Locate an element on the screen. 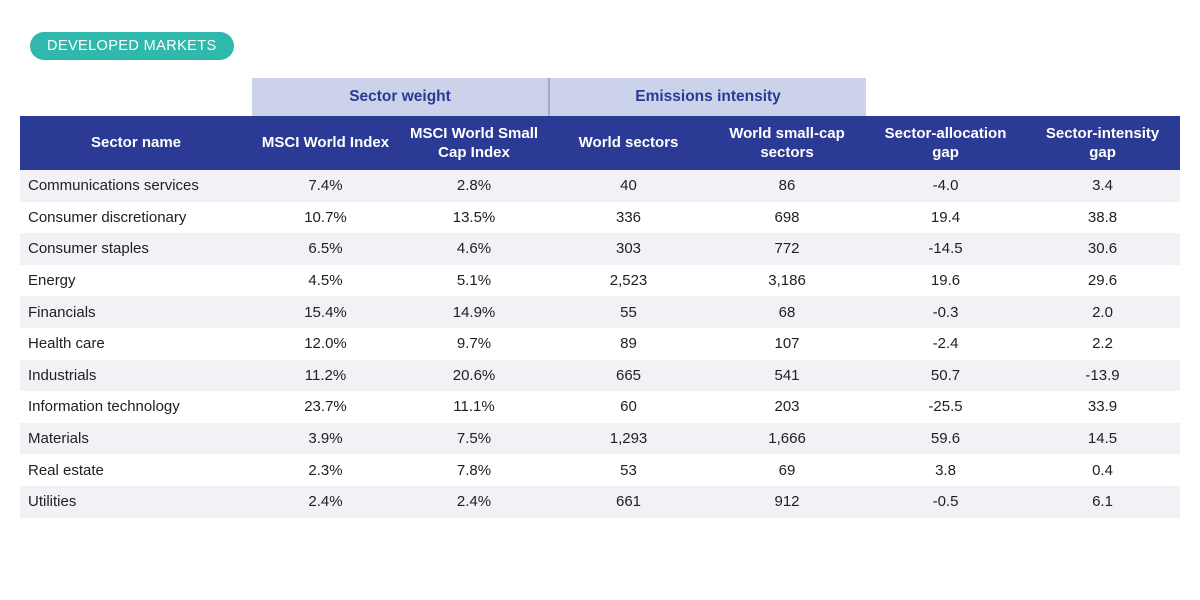  value-cell: 9.7% is located at coordinates (474, 344).